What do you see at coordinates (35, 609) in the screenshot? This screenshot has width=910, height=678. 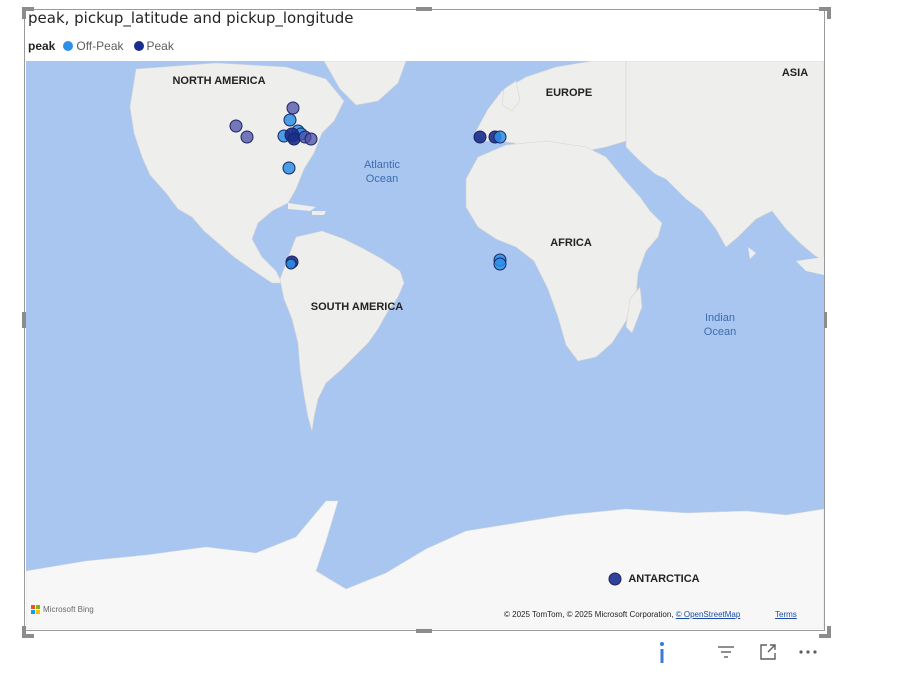 I see `microsoft-logo-icon` at bounding box center [35, 609].